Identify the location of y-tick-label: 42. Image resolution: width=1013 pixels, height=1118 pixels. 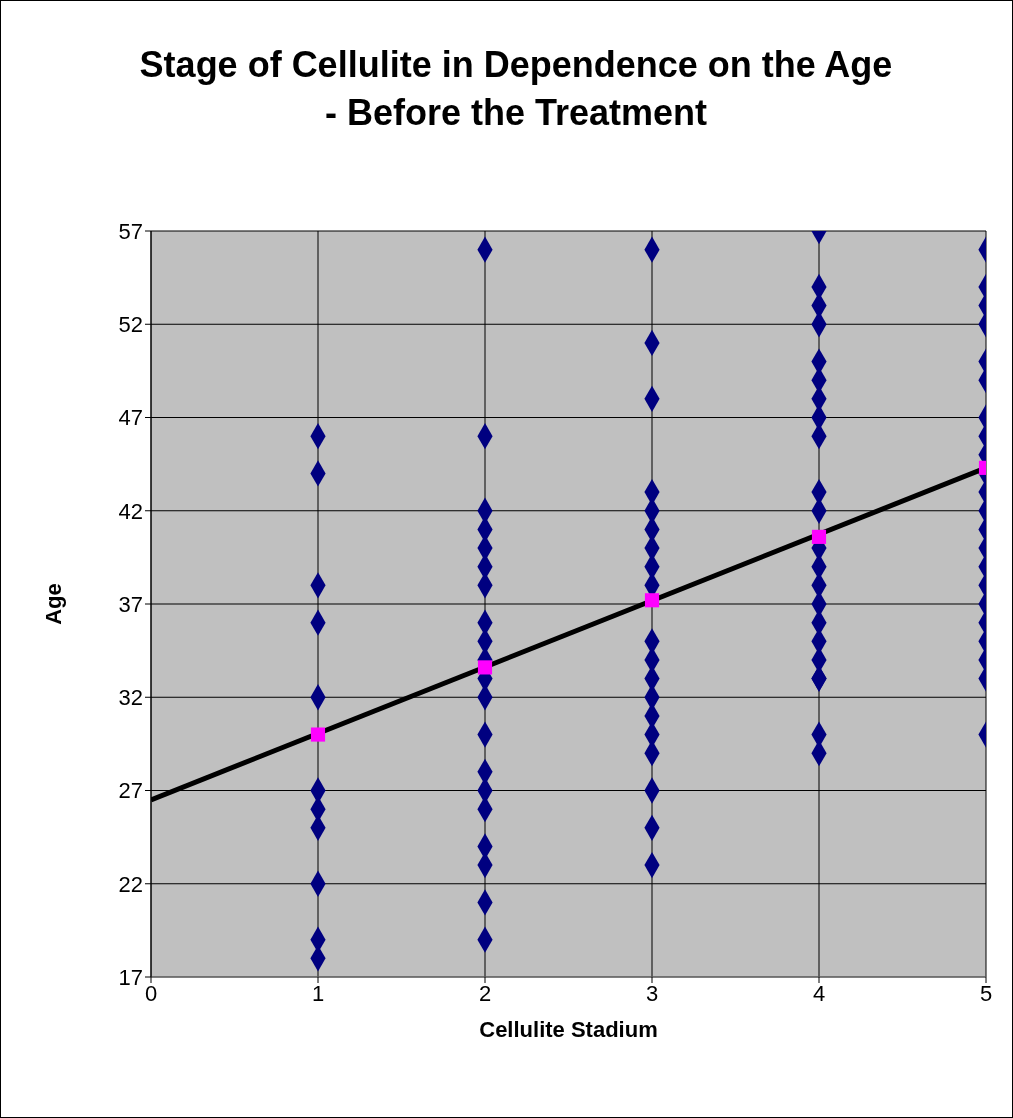
(130, 511).